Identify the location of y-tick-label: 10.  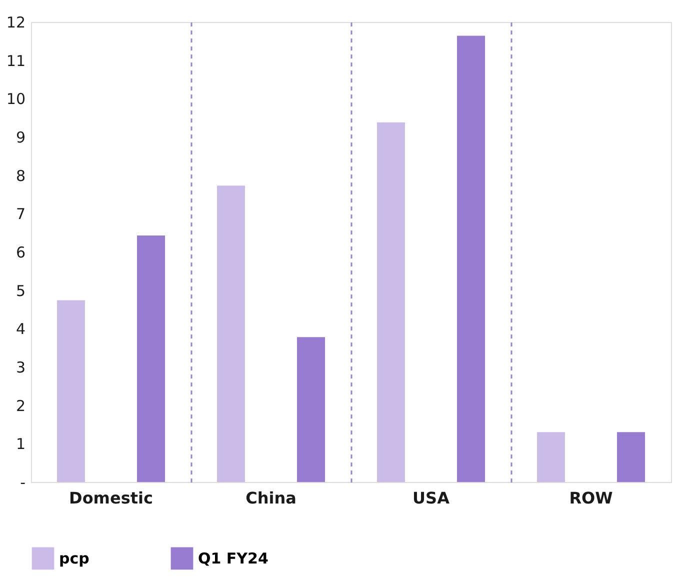
(16, 99).